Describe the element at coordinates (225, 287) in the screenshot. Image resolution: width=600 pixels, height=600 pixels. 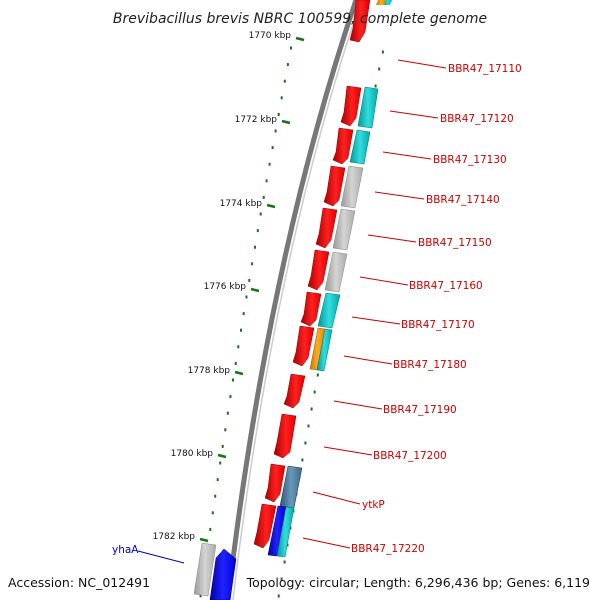
I see `kbp-tick-label: 1776 kbp` at that location.